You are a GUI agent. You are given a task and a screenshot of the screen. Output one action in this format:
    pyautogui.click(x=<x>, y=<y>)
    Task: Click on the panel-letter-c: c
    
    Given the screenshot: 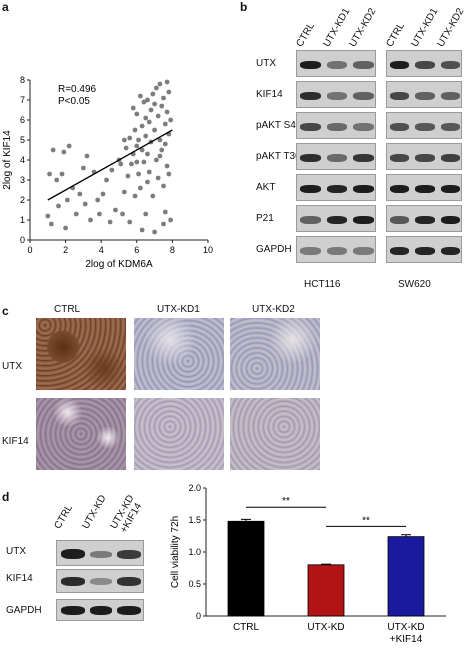 What is the action you would take?
    pyautogui.click(x=5, y=311)
    